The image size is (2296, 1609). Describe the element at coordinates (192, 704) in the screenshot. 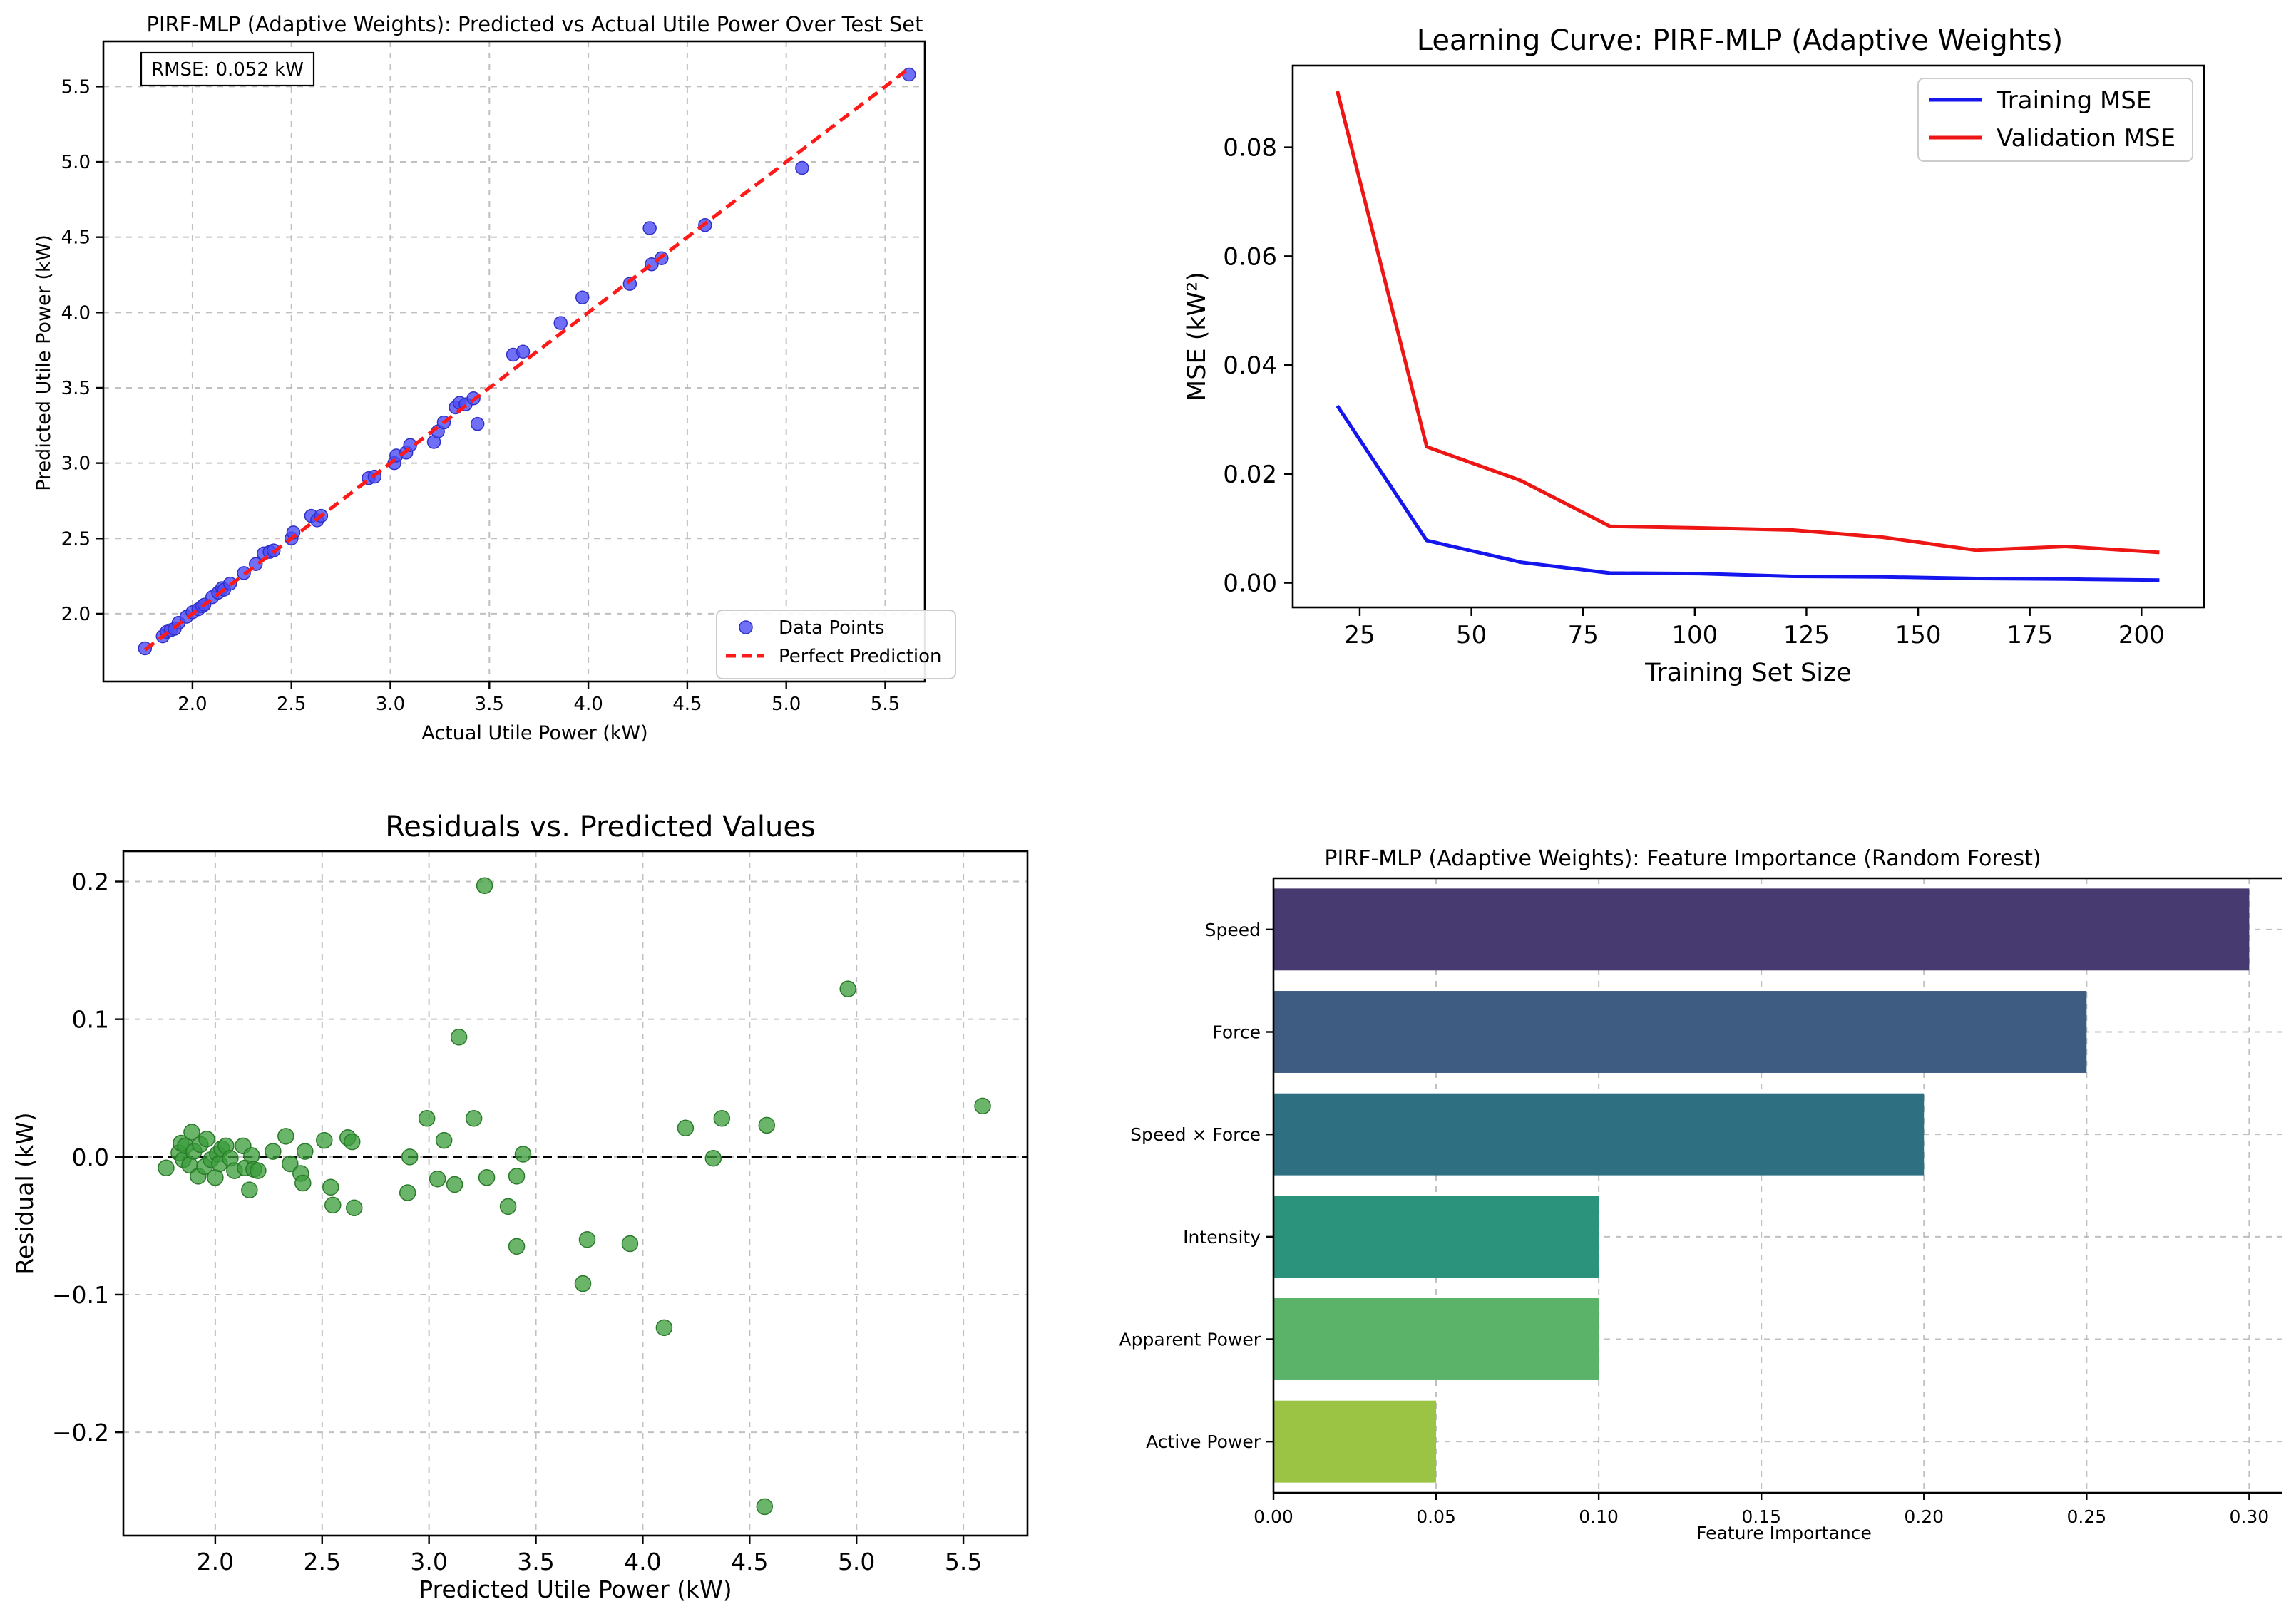

I see `chart1-x-tick-label: 2.0` at that location.